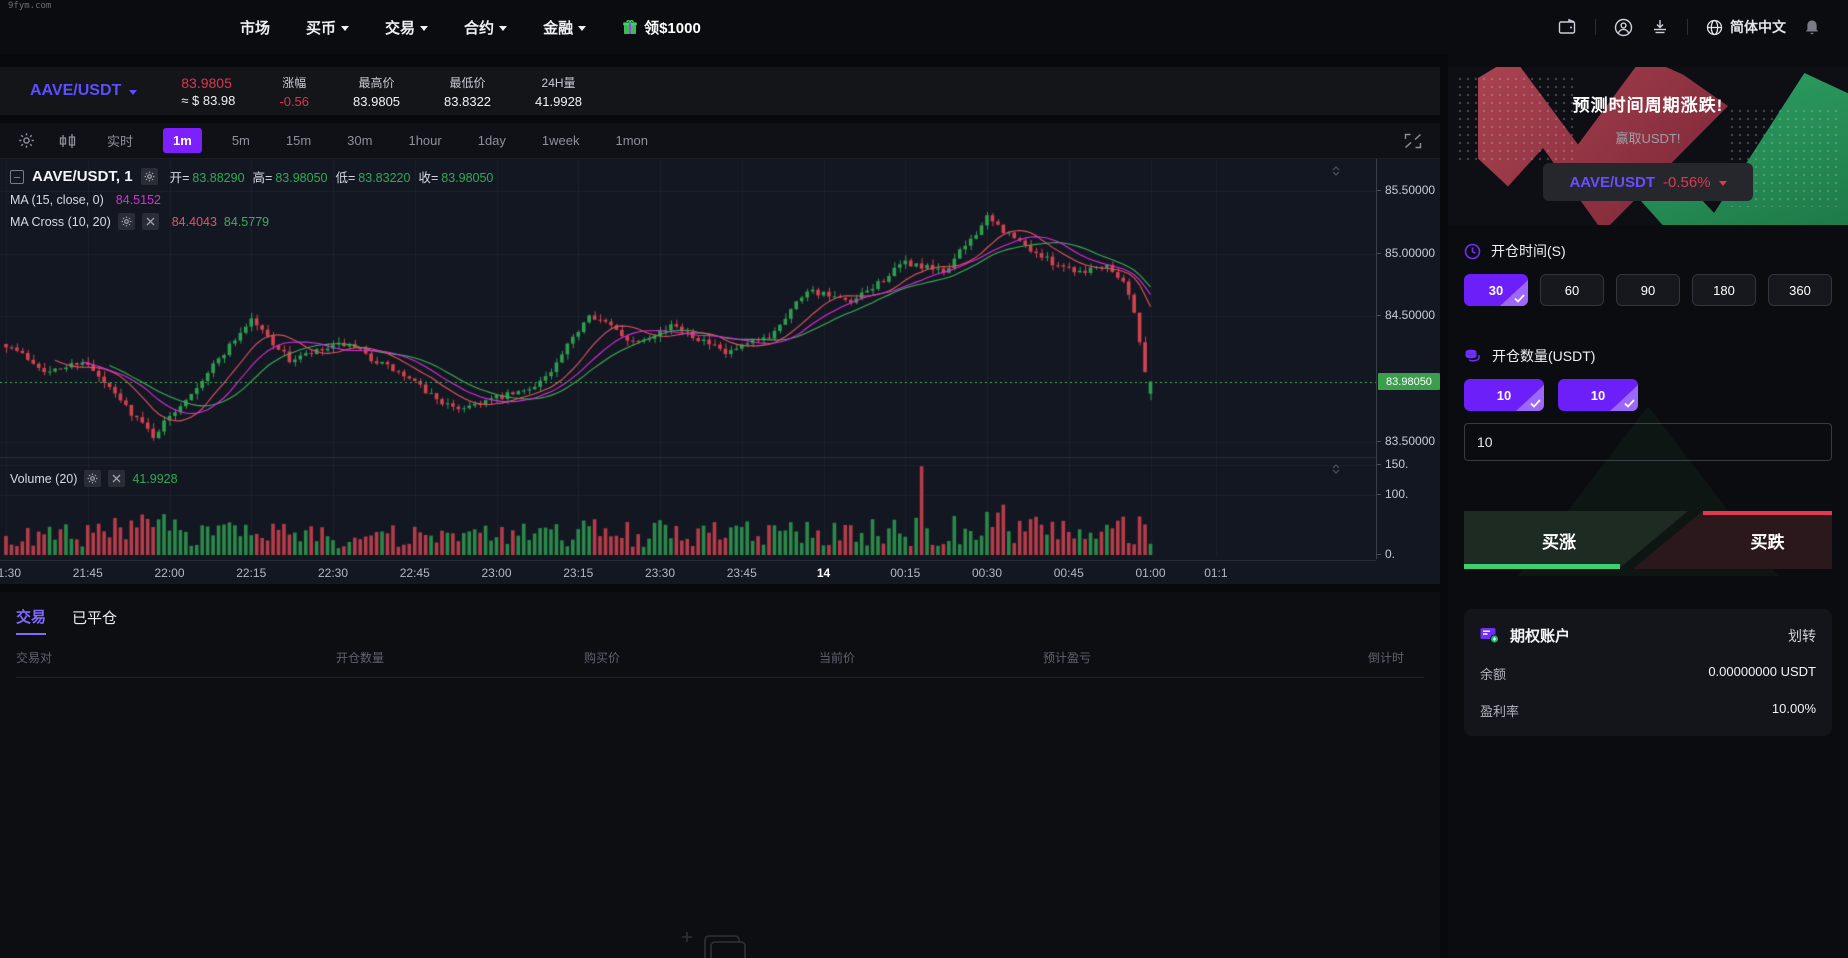 This screenshot has width=1848, height=958. What do you see at coordinates (1413, 141) in the screenshot?
I see `fullscreen-icon` at bounding box center [1413, 141].